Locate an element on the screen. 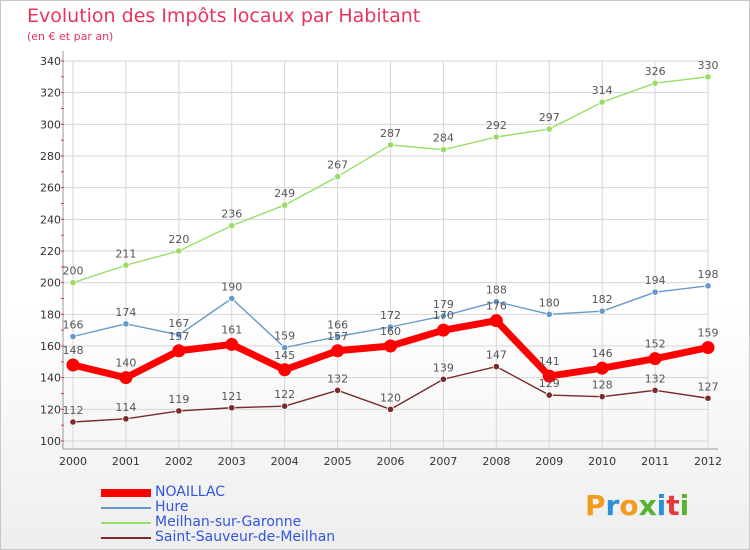  data-label: 284 is located at coordinates (443, 138).